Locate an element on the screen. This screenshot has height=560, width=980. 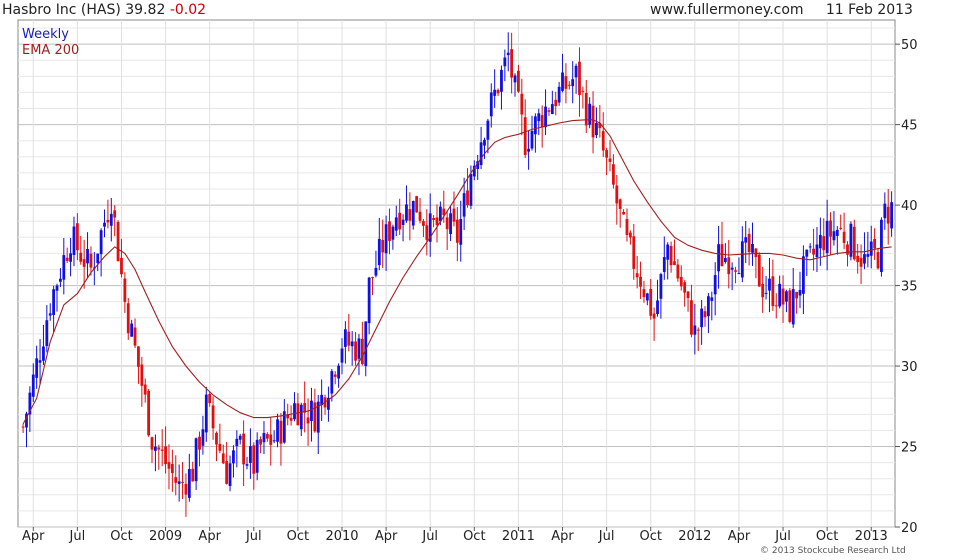
x-tick-label: Oct is located at coordinates (121, 536).